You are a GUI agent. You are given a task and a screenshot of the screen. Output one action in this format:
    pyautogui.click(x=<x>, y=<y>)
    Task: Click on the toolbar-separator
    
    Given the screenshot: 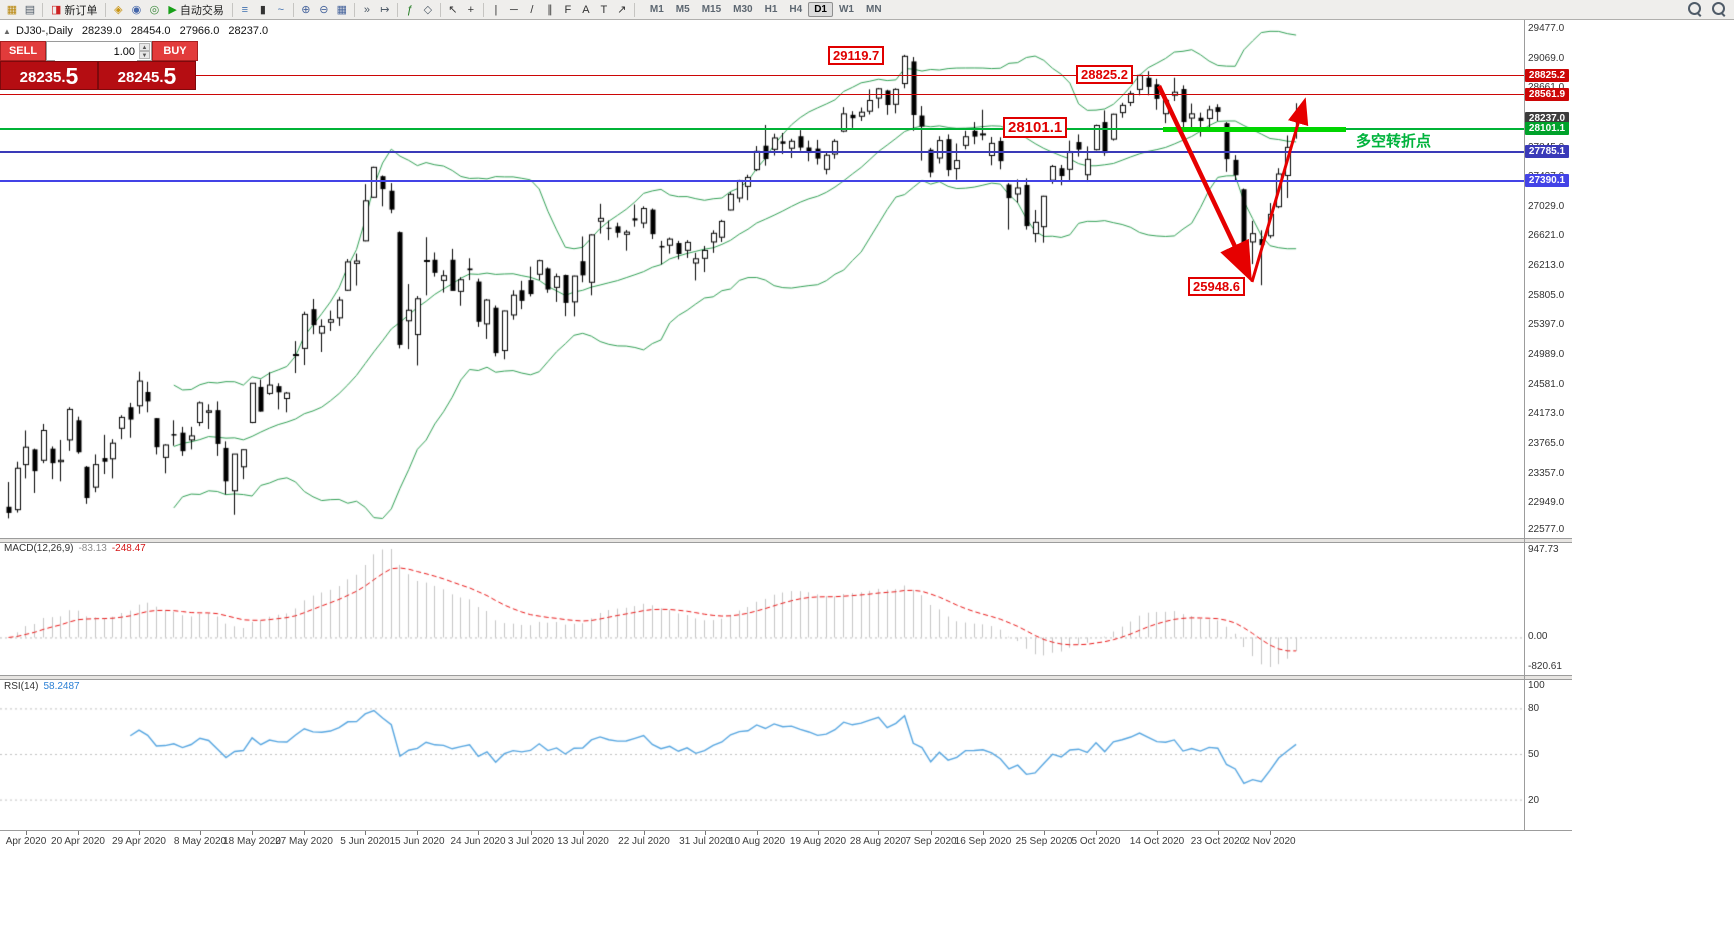 What is the action you would take?
    pyautogui.click(x=106, y=9)
    